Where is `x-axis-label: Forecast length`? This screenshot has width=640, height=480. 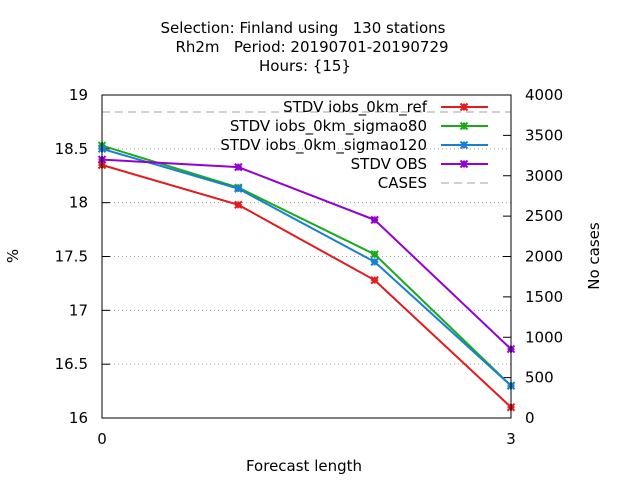 x-axis-label: Forecast length is located at coordinates (304, 466).